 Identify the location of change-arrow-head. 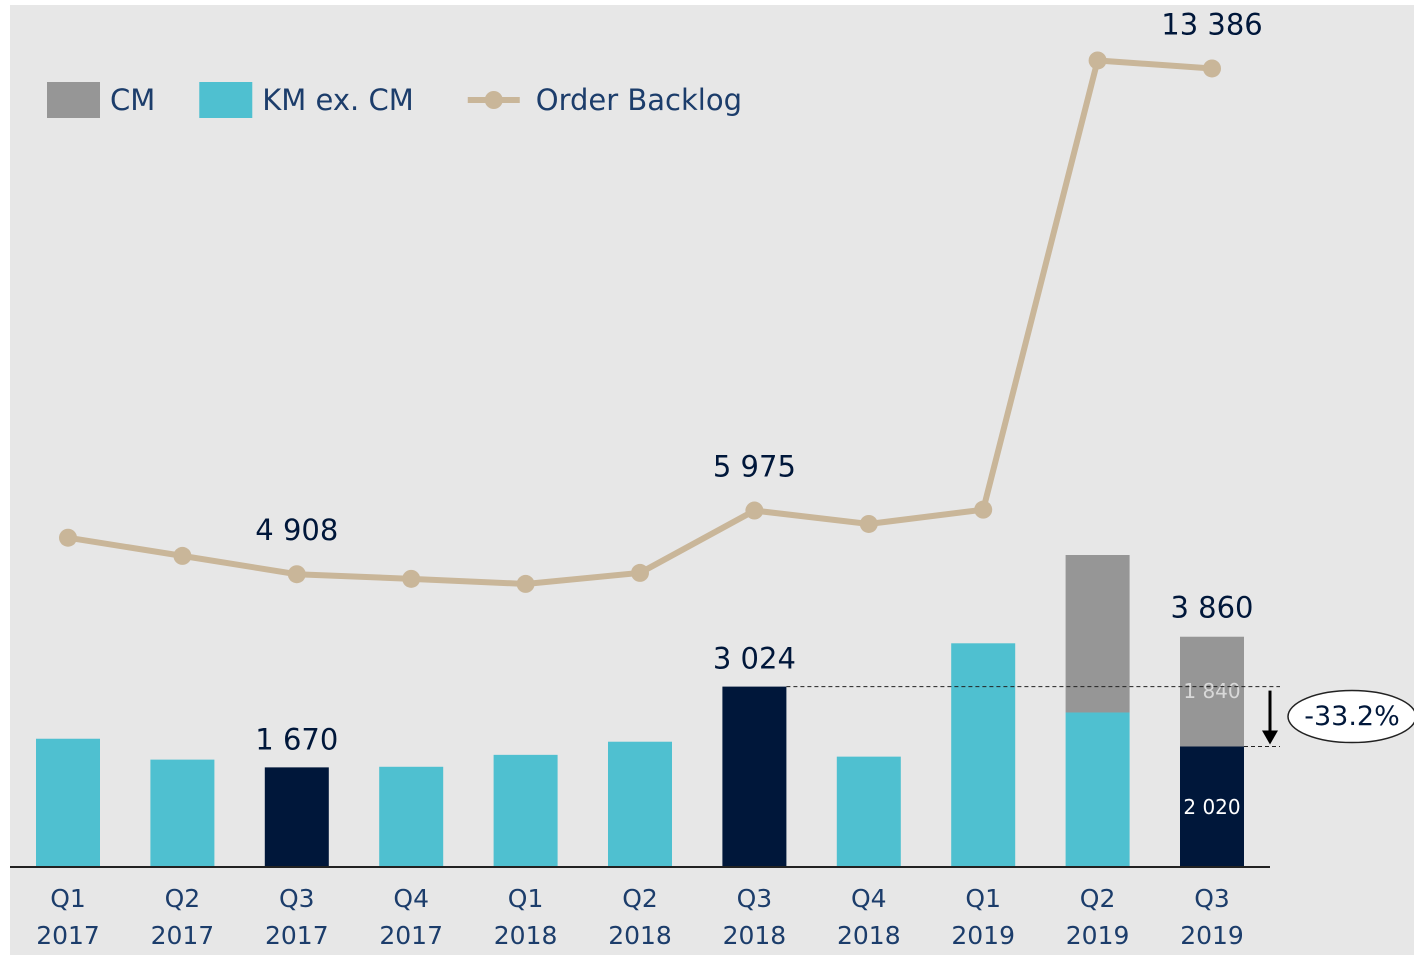
(1270, 737).